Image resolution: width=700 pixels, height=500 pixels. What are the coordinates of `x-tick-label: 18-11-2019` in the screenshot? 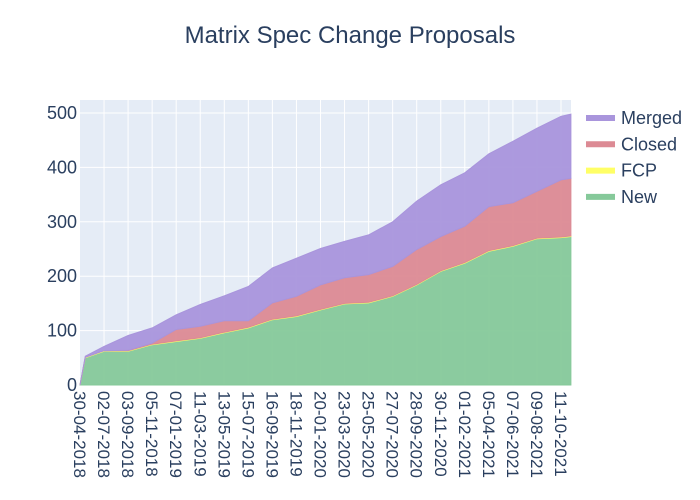 It's located at (295, 434).